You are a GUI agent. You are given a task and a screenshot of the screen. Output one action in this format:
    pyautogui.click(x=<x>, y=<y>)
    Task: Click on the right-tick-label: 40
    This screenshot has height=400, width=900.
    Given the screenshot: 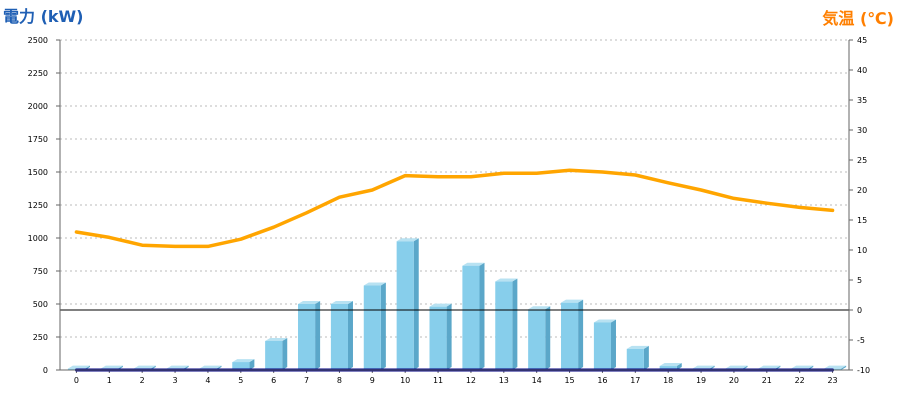 What is the action you would take?
    pyautogui.click(x=862, y=70)
    